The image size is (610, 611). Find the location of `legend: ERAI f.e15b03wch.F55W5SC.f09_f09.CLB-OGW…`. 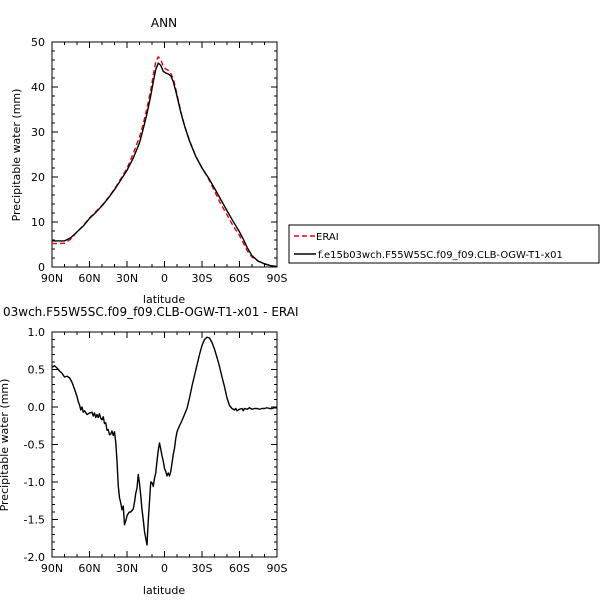

legend: ERAI f.e15b03wch.F55W5SC.f09_f09.CLB-OGW… is located at coordinates (444, 244).